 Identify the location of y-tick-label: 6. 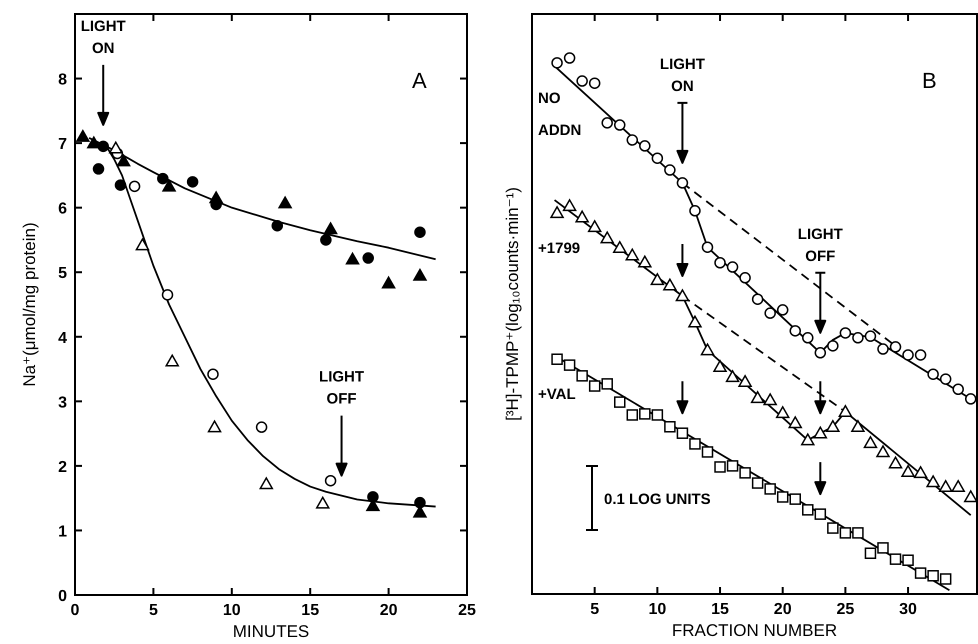
(63, 209).